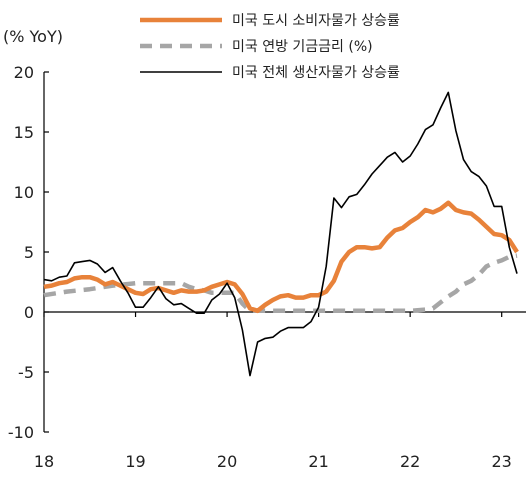 This screenshot has height=480, width=532. What do you see at coordinates (316, 73) in the screenshot?
I see `legend-label-ppi: 미국 전체 생산자물가 상승률` at bounding box center [316, 73].